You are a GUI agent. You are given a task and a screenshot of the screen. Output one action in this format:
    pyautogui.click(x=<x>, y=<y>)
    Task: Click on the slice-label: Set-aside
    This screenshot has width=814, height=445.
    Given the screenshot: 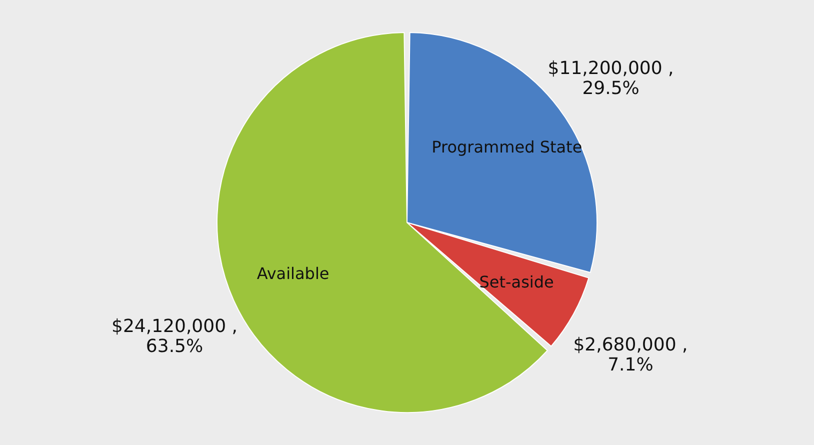 What is the action you would take?
    pyautogui.click(x=516, y=282)
    